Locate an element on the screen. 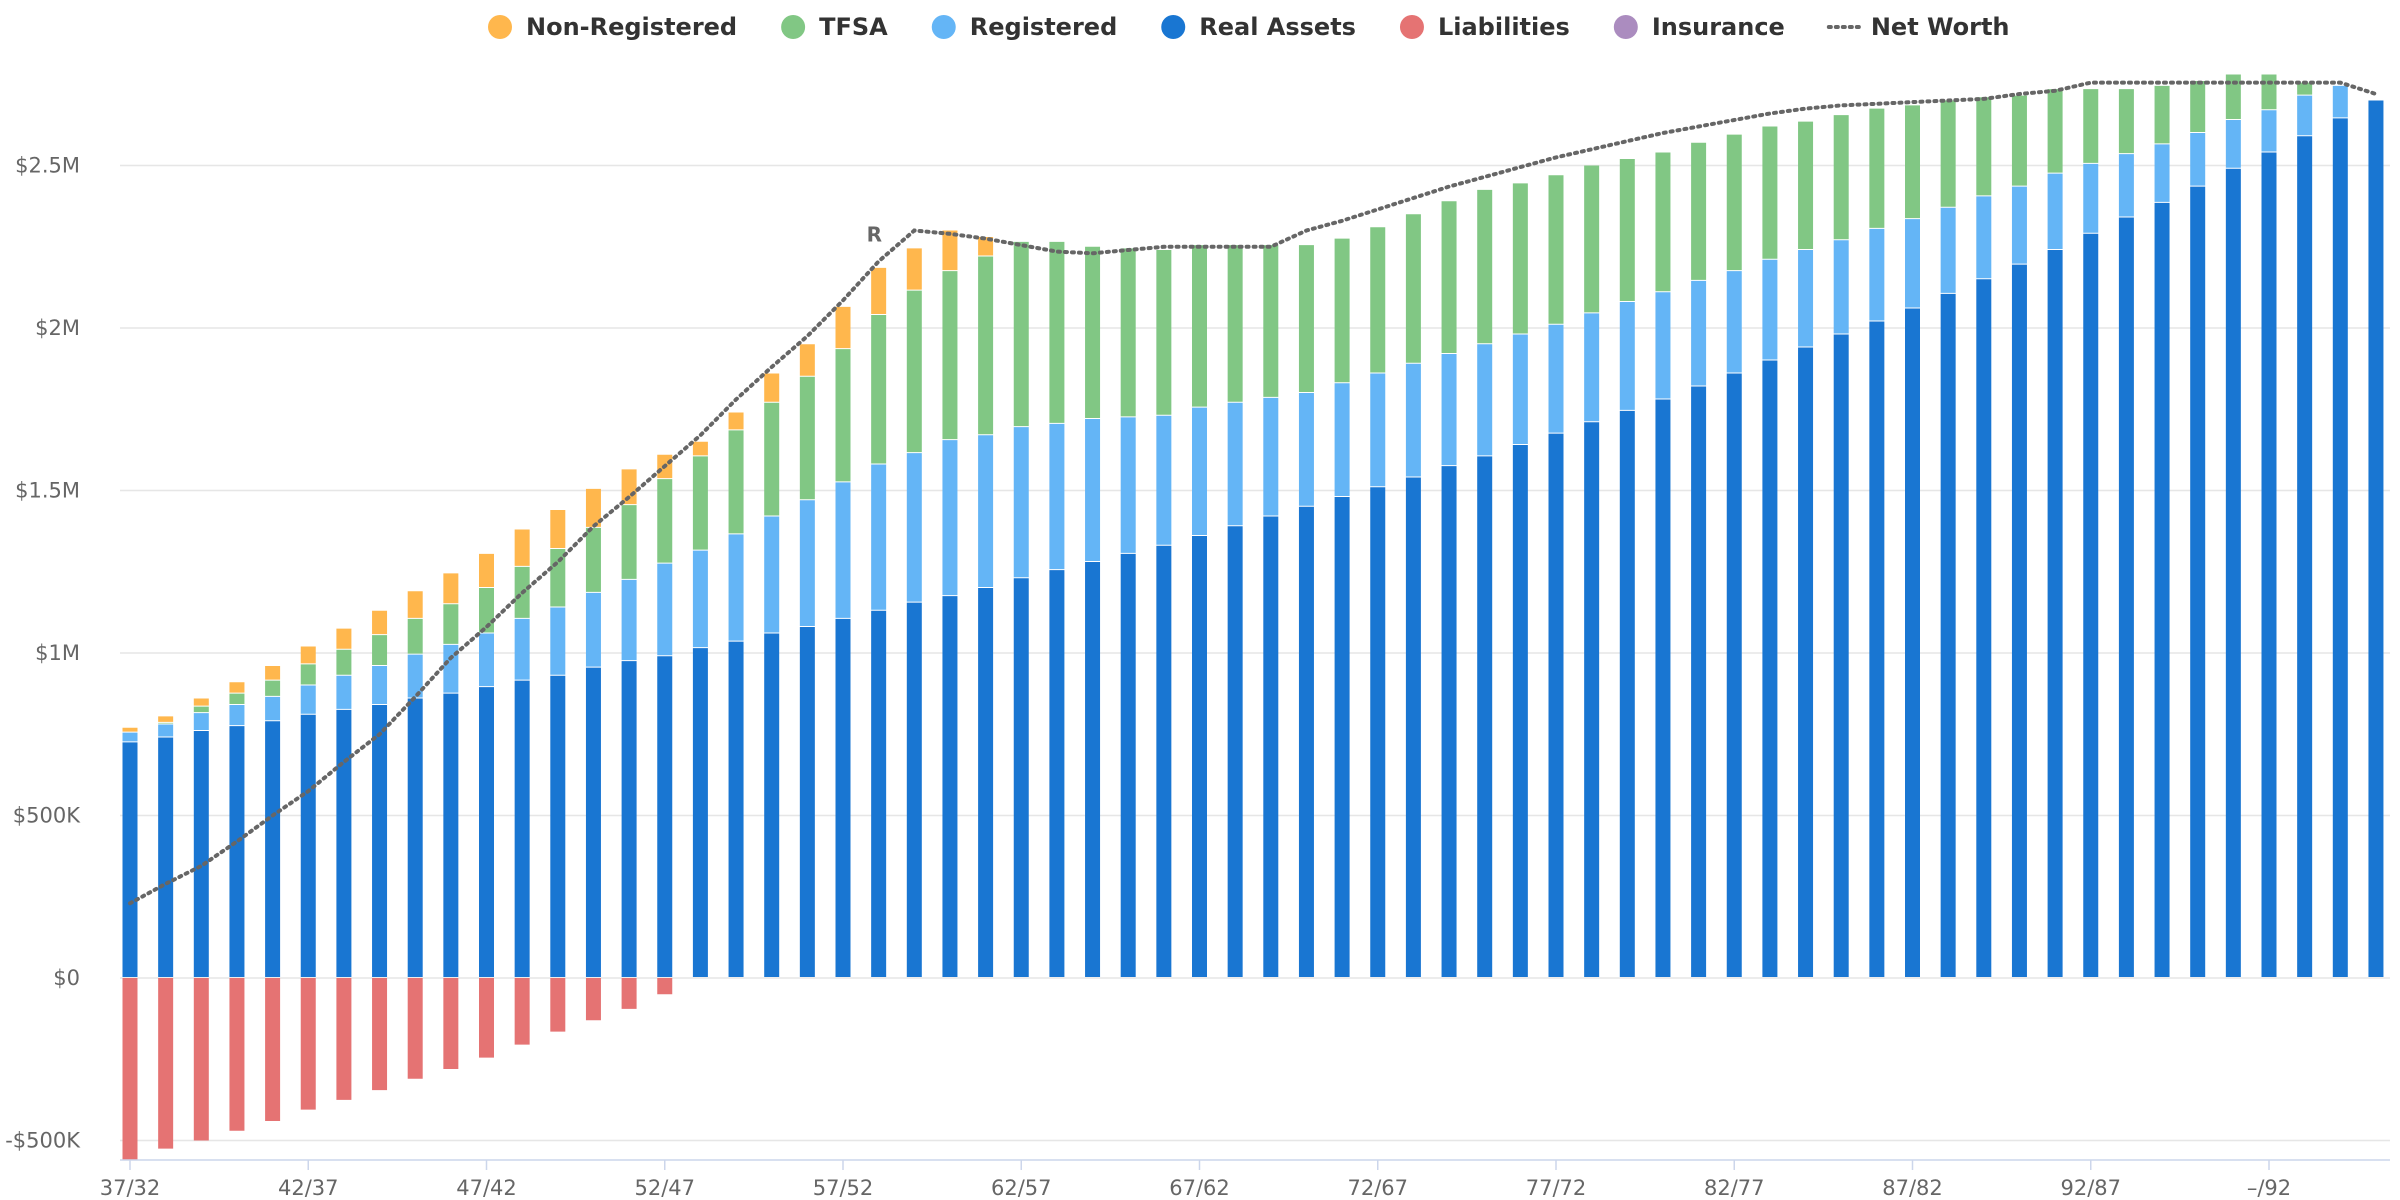 This screenshot has height=1200, width=2400. legend-label: Real Assets is located at coordinates (1277, 27).